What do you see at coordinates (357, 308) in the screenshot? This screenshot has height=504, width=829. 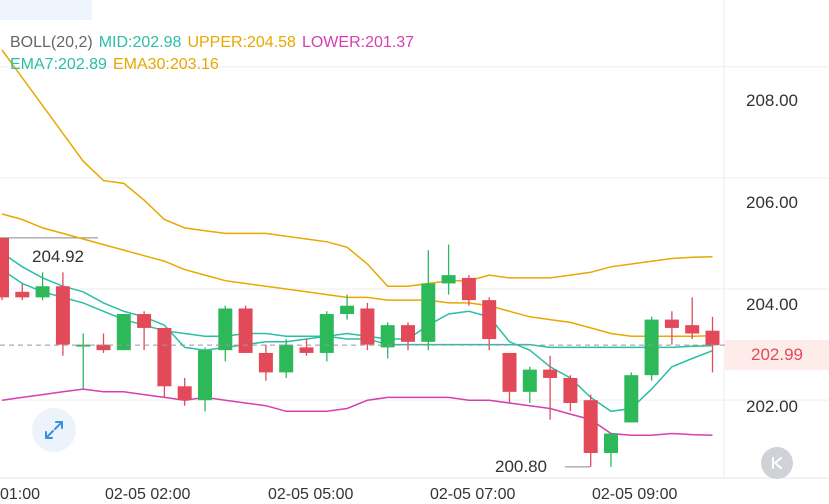 I see `boll-mid-line` at bounding box center [357, 308].